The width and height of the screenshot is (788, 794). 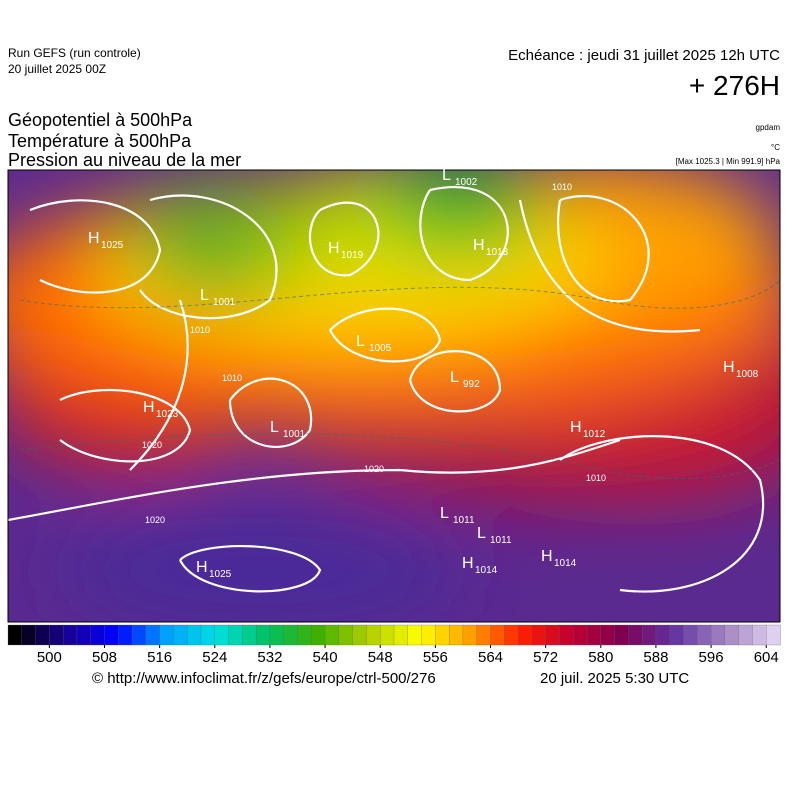 I want to click on colorbar-tick-label: 596, so click(x=711, y=657).